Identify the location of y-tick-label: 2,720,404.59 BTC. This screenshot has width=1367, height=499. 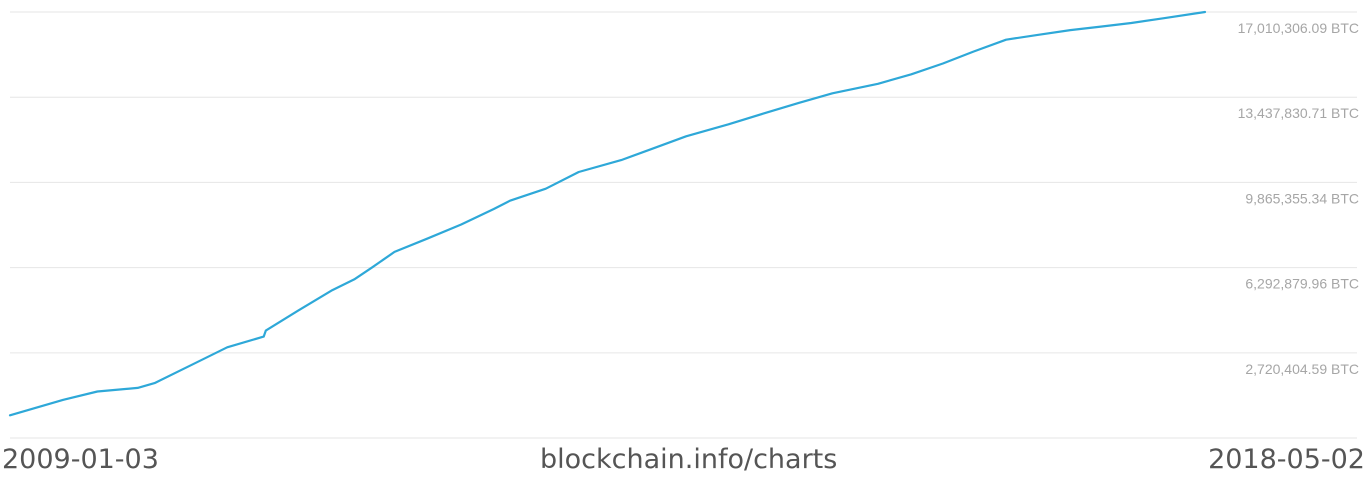
(1302, 369).